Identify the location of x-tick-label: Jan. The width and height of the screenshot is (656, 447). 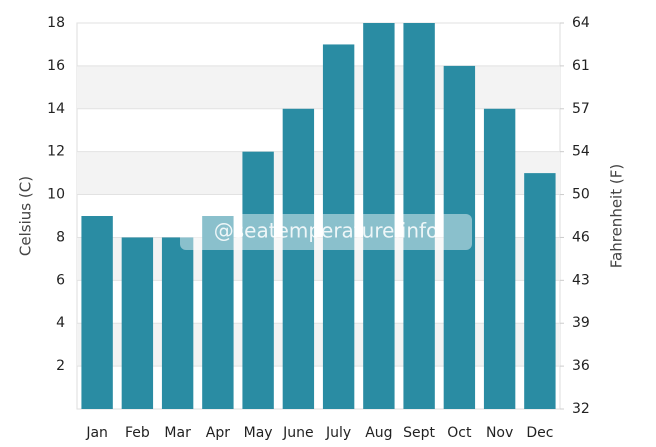
(96, 433).